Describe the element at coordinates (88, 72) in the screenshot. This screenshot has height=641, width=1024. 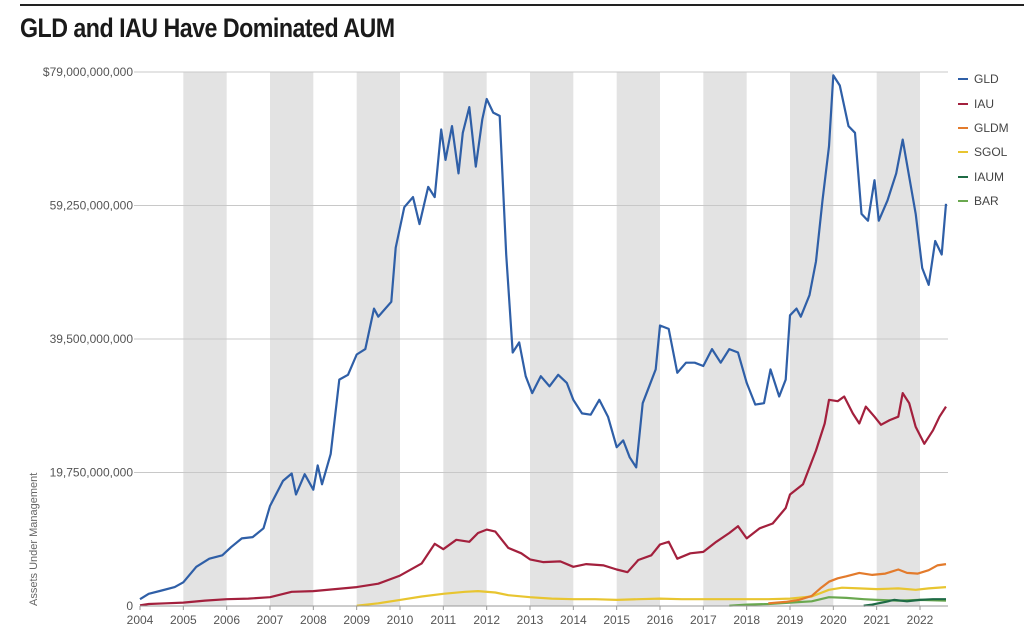
I see `y-tick-label: $79,000,000,000` at that location.